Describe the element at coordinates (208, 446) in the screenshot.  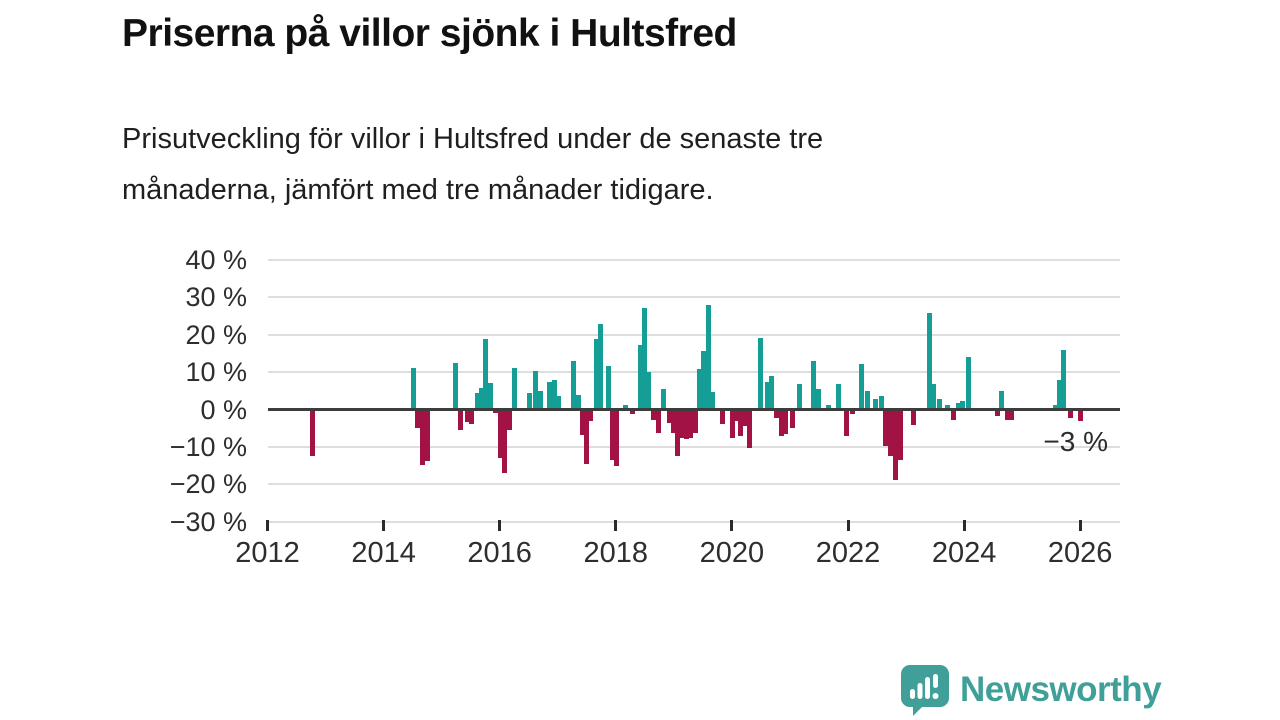
I see `y-axis-tick-label: −10 %` at that location.